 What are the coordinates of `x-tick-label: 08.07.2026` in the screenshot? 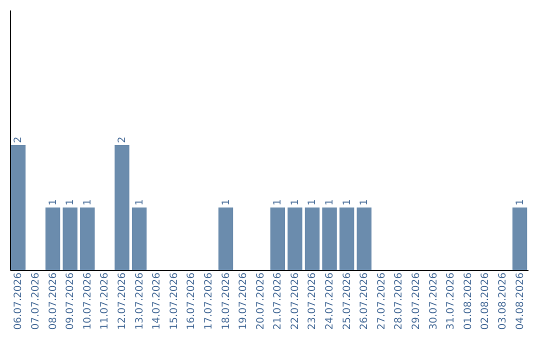 It's located at (53, 301).